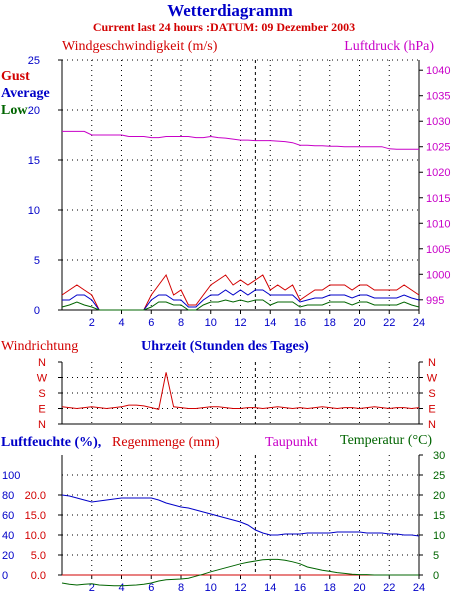  What do you see at coordinates (419, 323) in the screenshot?
I see `wind-xtick-label: 24` at bounding box center [419, 323].